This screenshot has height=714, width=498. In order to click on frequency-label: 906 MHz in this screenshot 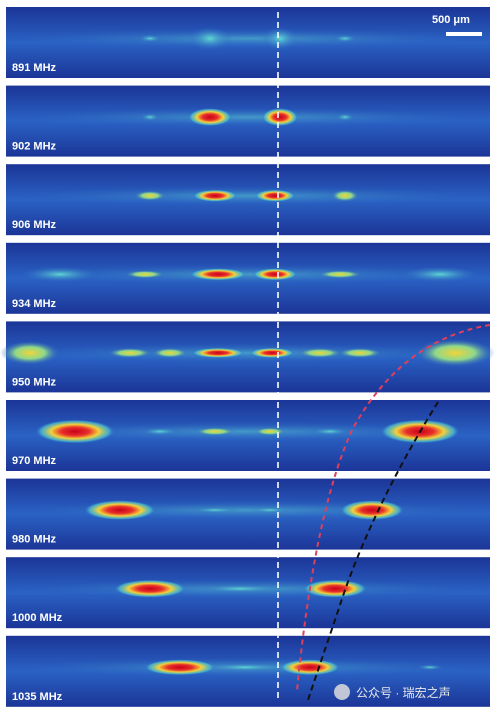, I will do `click(34, 225)`.